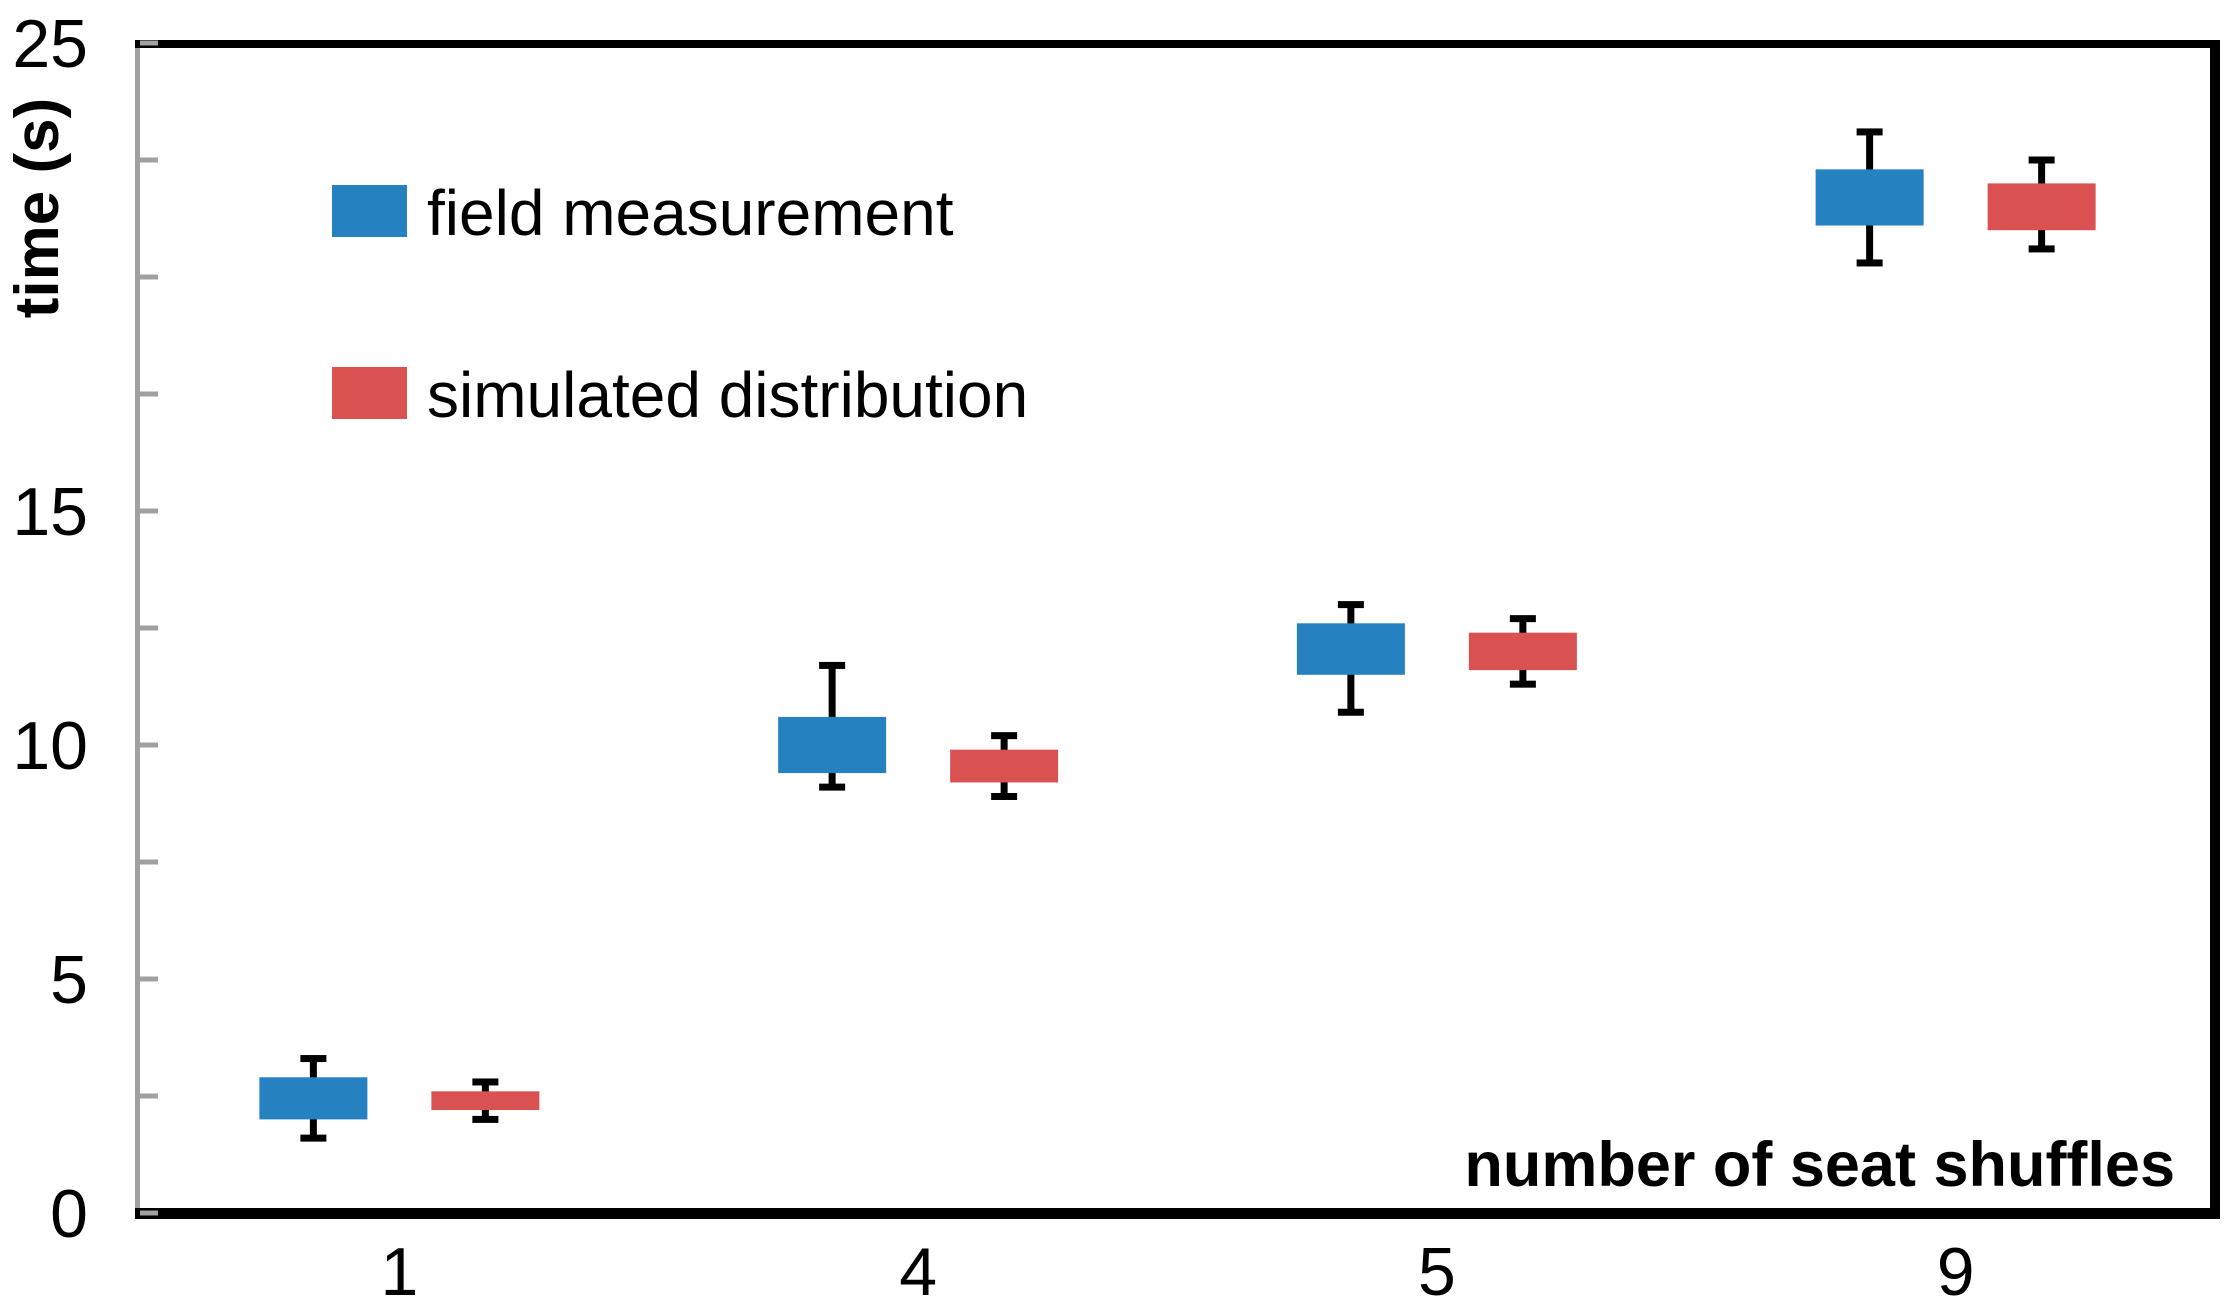 Image resolution: width=2238 pixels, height=1313 pixels. Describe the element at coordinates (1177, 1272) in the screenshot. I see `x-axis-tick-labels: 1 4 5 9` at that location.